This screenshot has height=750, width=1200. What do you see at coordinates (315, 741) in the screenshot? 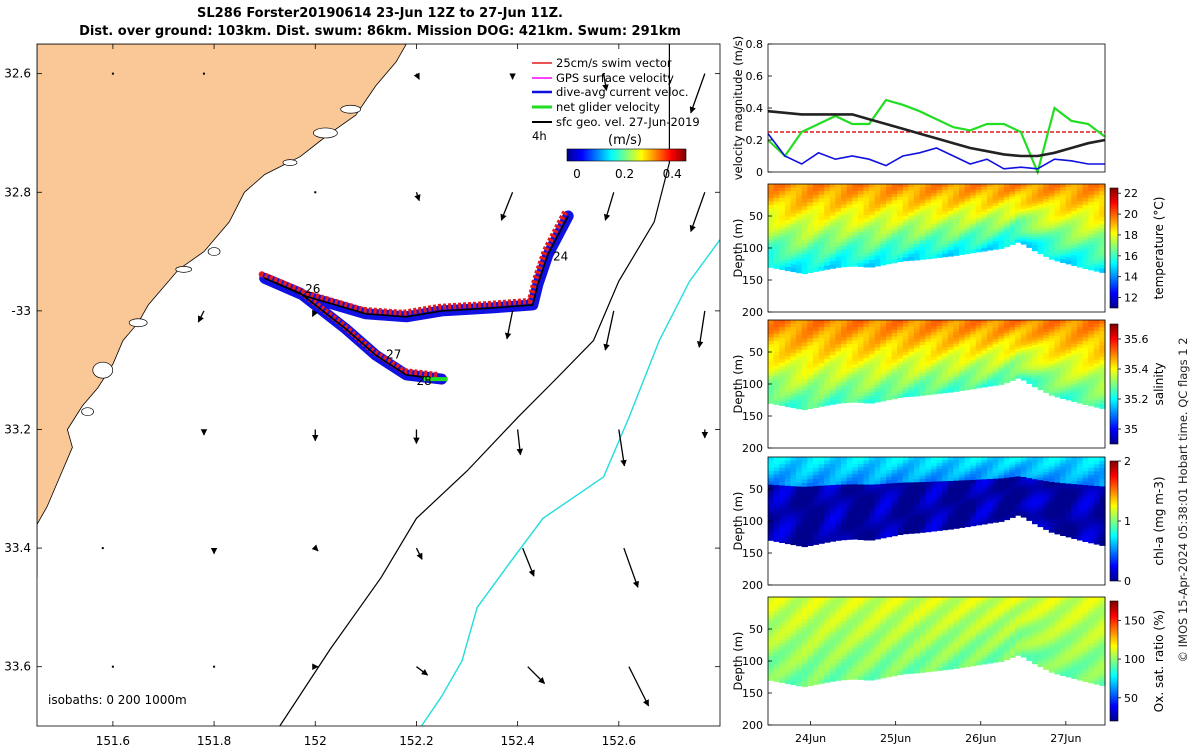
I see `map-x-tick-label: 152` at bounding box center [315, 741].